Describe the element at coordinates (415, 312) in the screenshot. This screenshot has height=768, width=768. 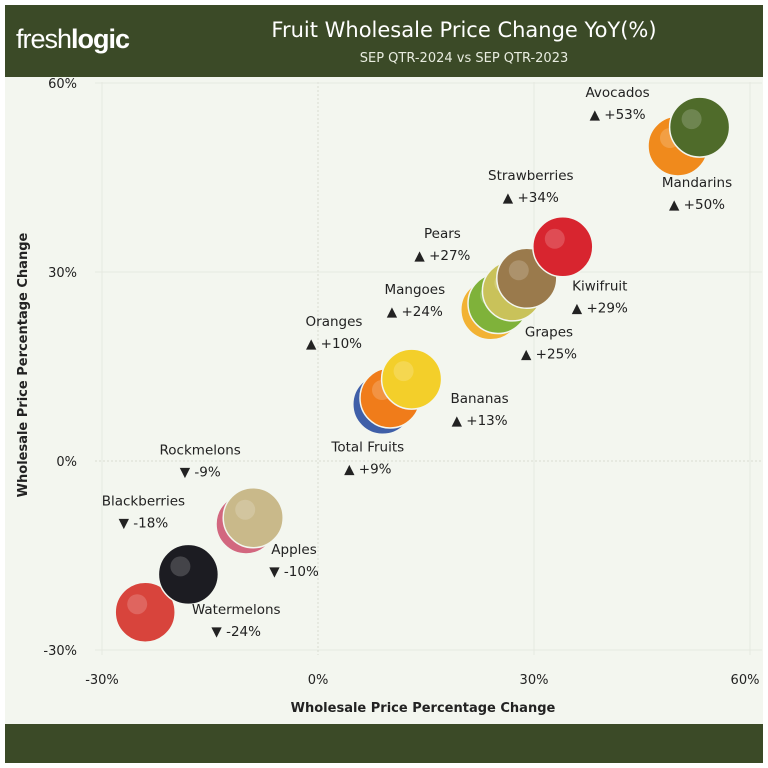
I see `point-value-label: ▲ +24%` at that location.